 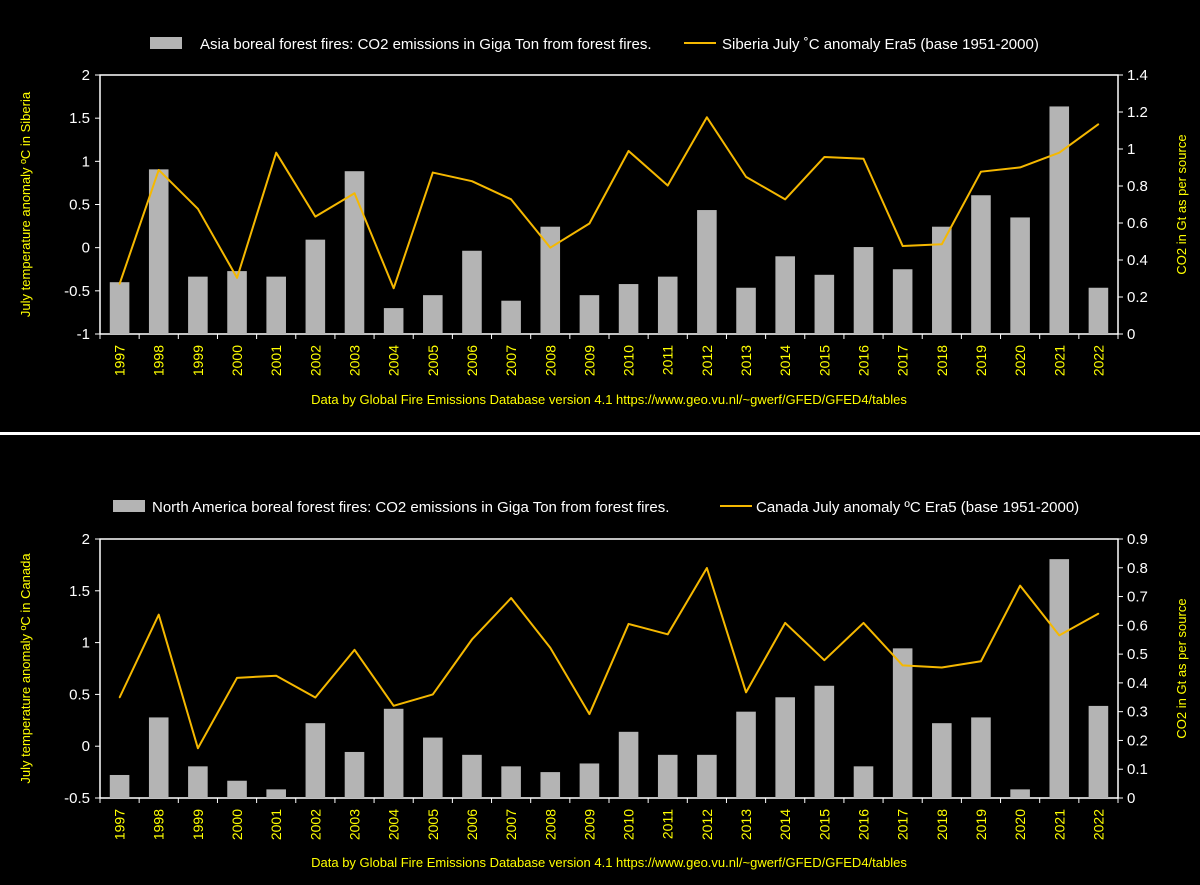 I want to click on line-point-1998, so click(x=158, y=614).